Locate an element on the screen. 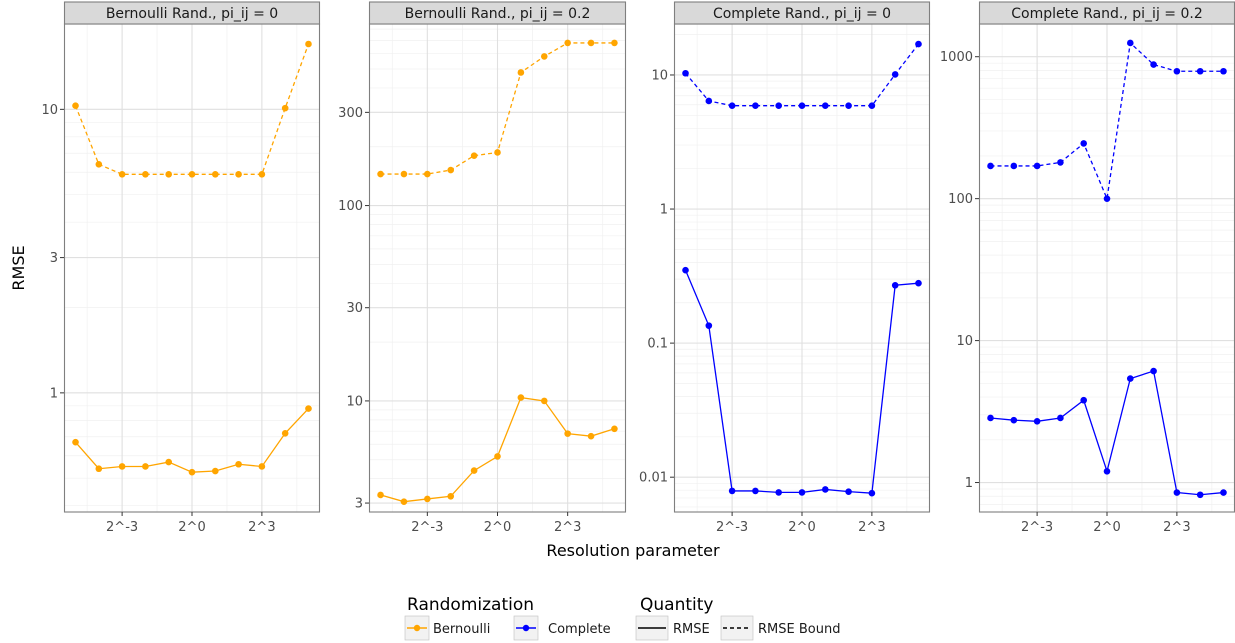 This screenshot has width=1235, height=643. legend-key-bernoulli is located at coordinates (417, 628).